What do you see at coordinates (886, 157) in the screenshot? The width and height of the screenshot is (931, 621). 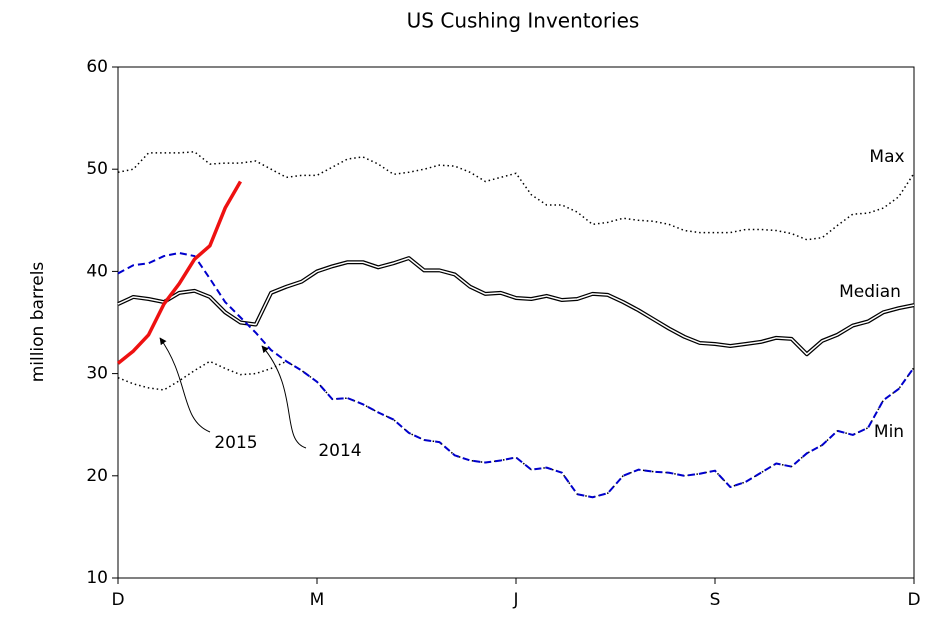 I see `series-label: Max` at bounding box center [886, 157].